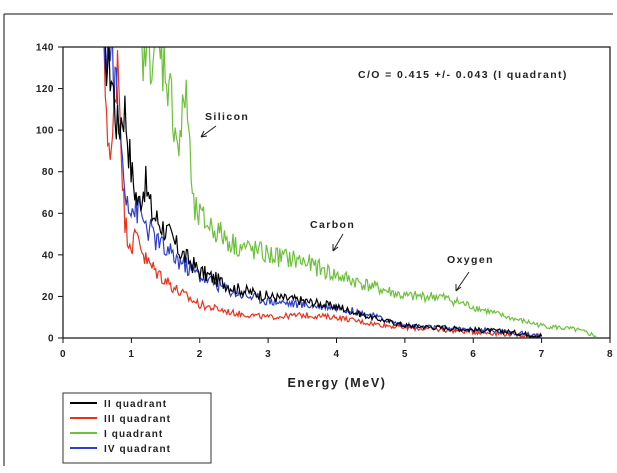 The height and width of the screenshot is (473, 617). What do you see at coordinates (48, 255) in the screenshot?
I see `y-tick-label: 40` at bounding box center [48, 255].